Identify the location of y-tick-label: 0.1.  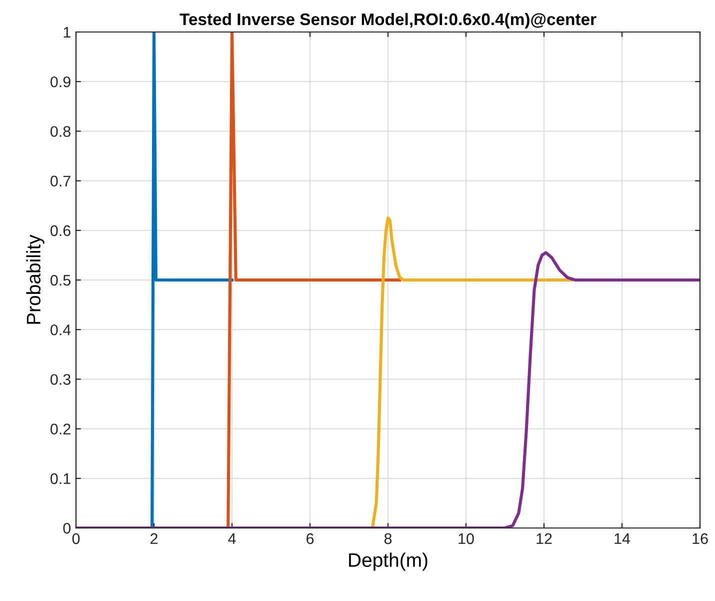
(60, 478).